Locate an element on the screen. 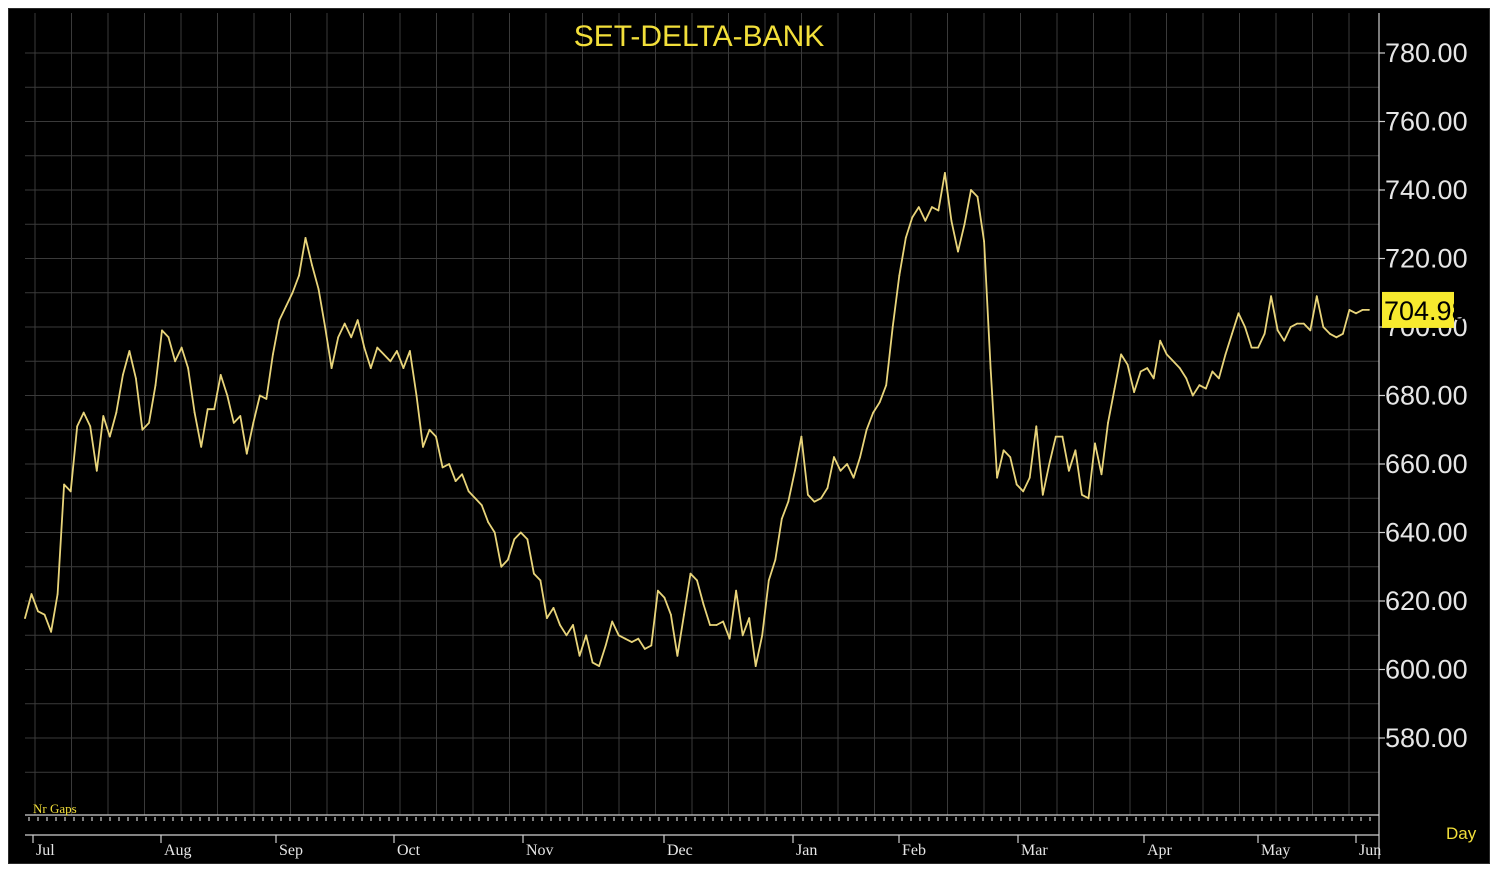 The width and height of the screenshot is (1498, 872). y-tick-label: 640.00 is located at coordinates (1426, 533).